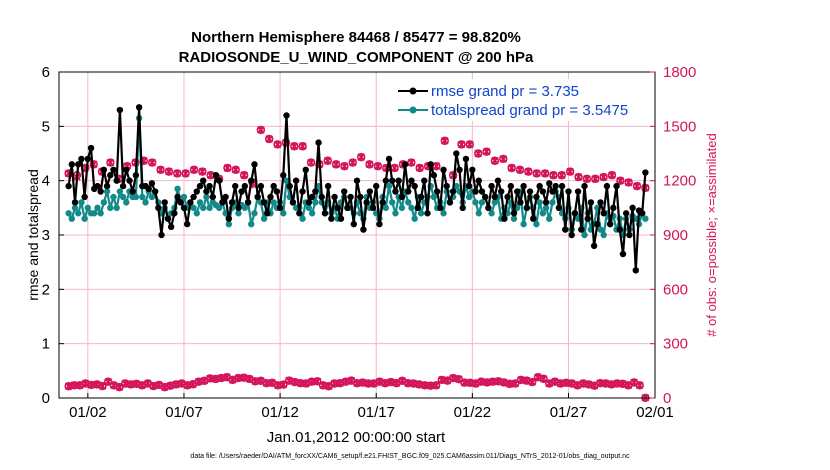 This screenshot has height=470, width=830. Describe the element at coordinates (675, 344) in the screenshot. I see `tick-label-right: 300` at that location.